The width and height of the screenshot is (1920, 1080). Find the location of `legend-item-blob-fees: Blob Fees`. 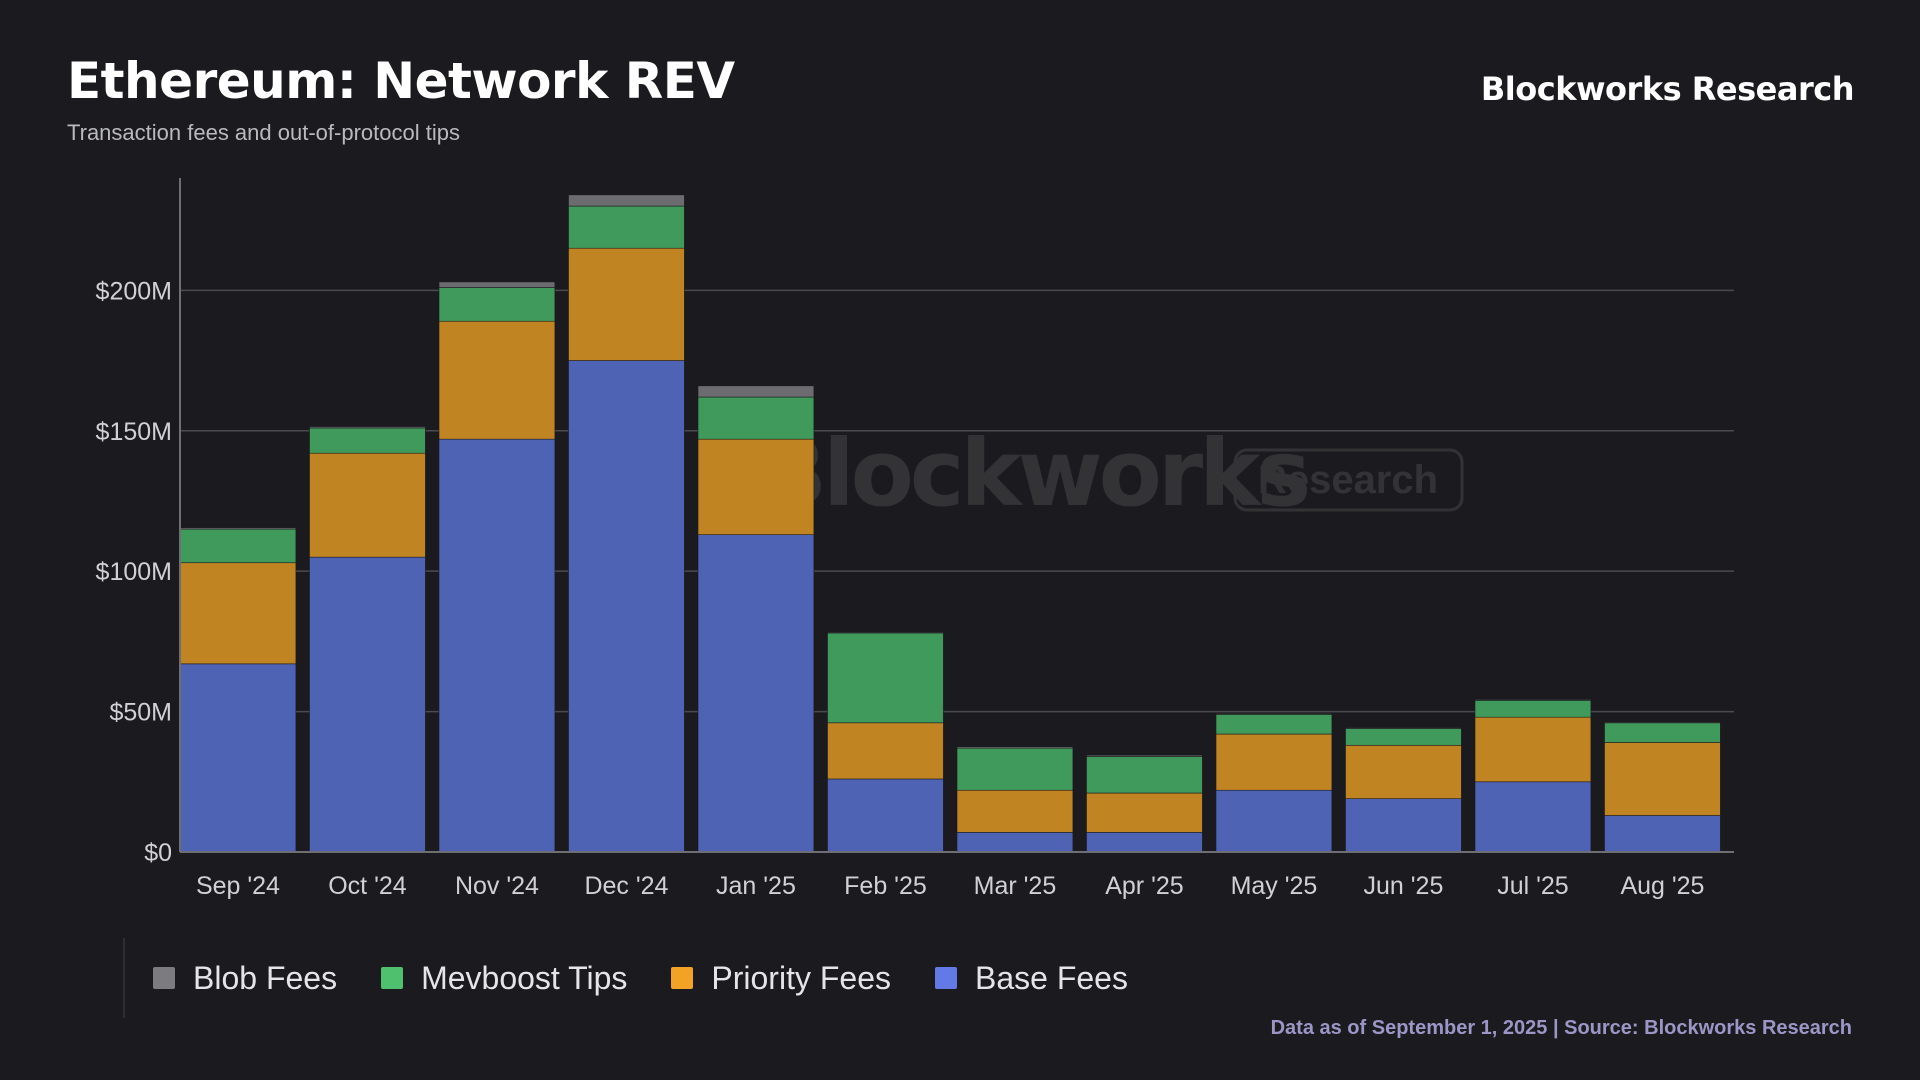

legend-item-blob-fees: Blob Fees is located at coordinates (245, 978).